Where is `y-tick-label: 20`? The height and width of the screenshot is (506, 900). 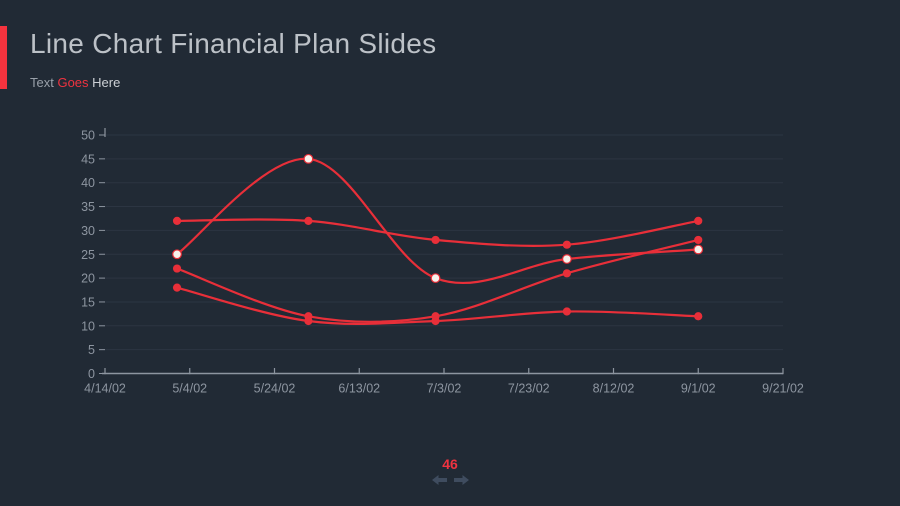
y-tick-label: 20 is located at coordinates (88, 279).